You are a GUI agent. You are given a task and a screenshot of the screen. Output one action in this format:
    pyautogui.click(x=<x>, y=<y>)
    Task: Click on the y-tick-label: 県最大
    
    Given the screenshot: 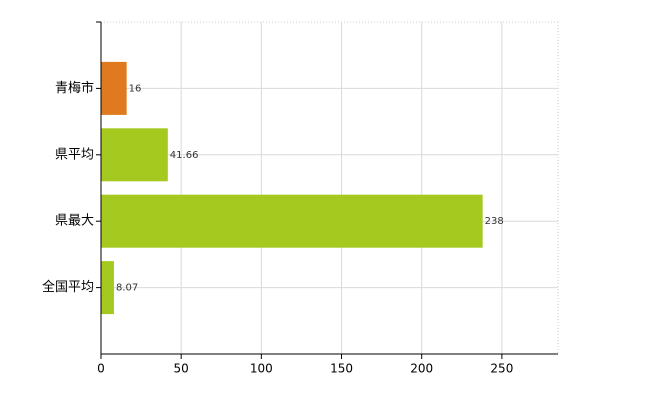 What is the action you would take?
    pyautogui.click(x=74, y=221)
    